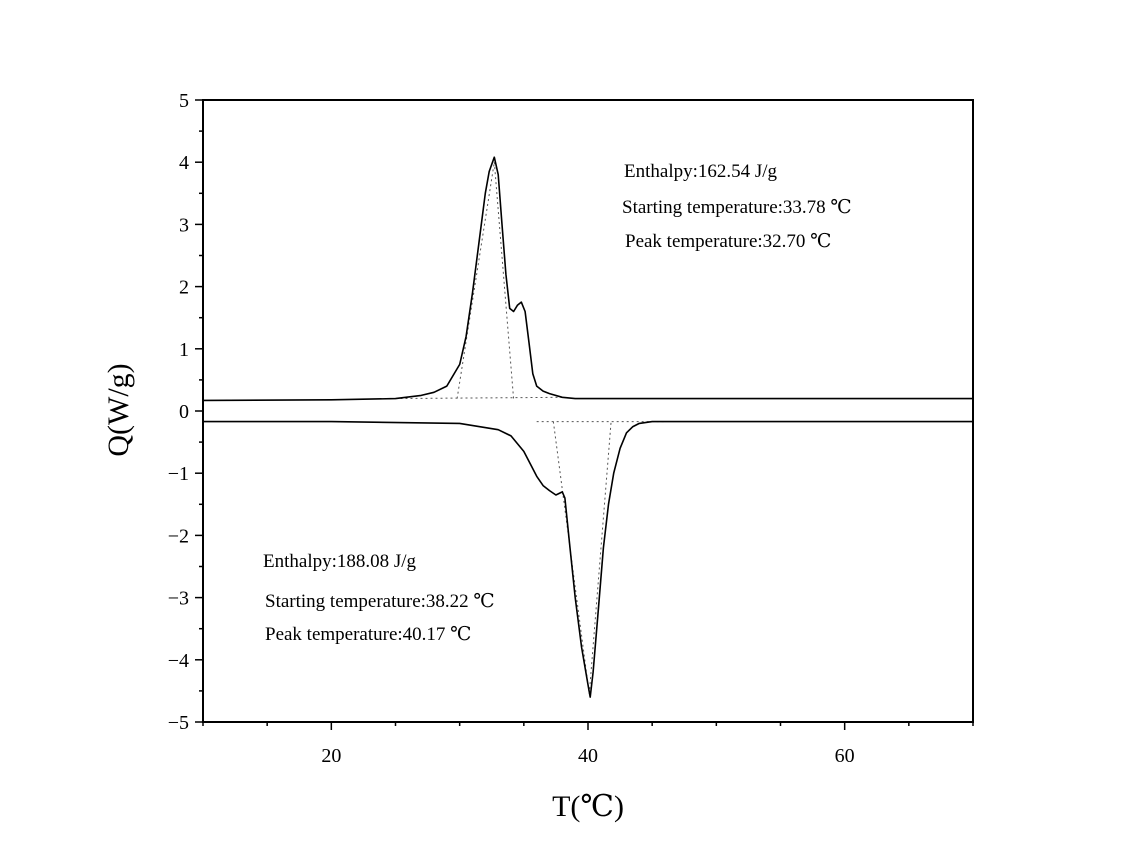 The height and width of the screenshot is (867, 1131). I want to click on lower-starting-temperature-label: Starting temperature:38.22 ℃, so click(380, 601).